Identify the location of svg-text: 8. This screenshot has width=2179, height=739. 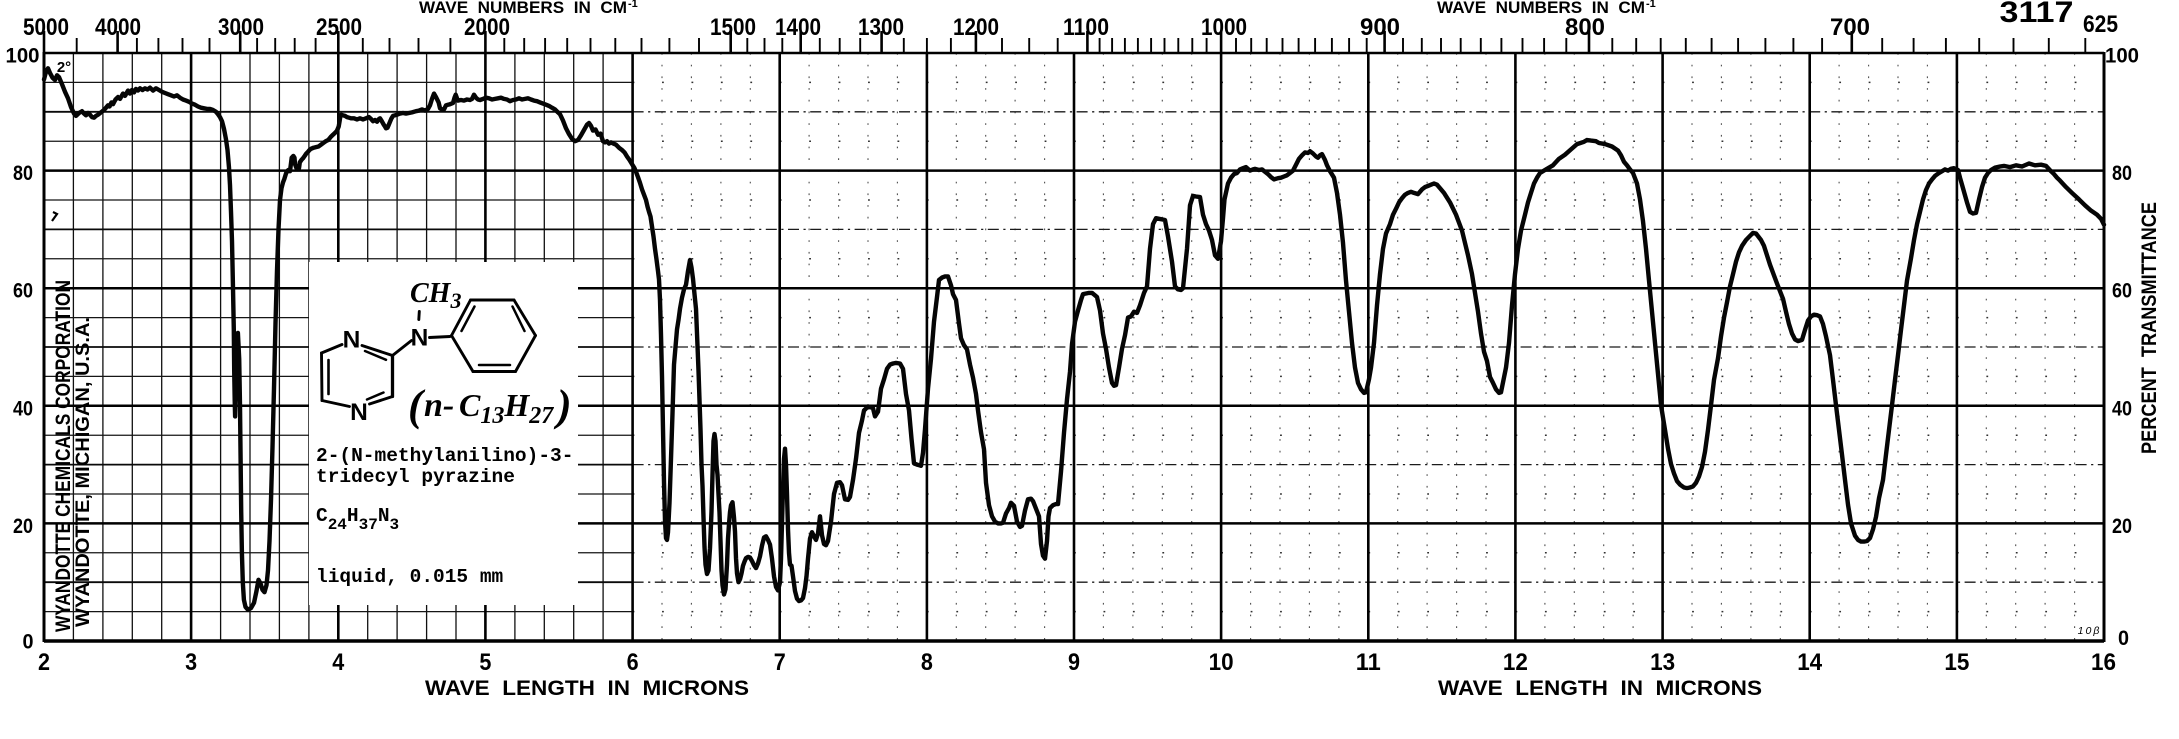
(927, 662).